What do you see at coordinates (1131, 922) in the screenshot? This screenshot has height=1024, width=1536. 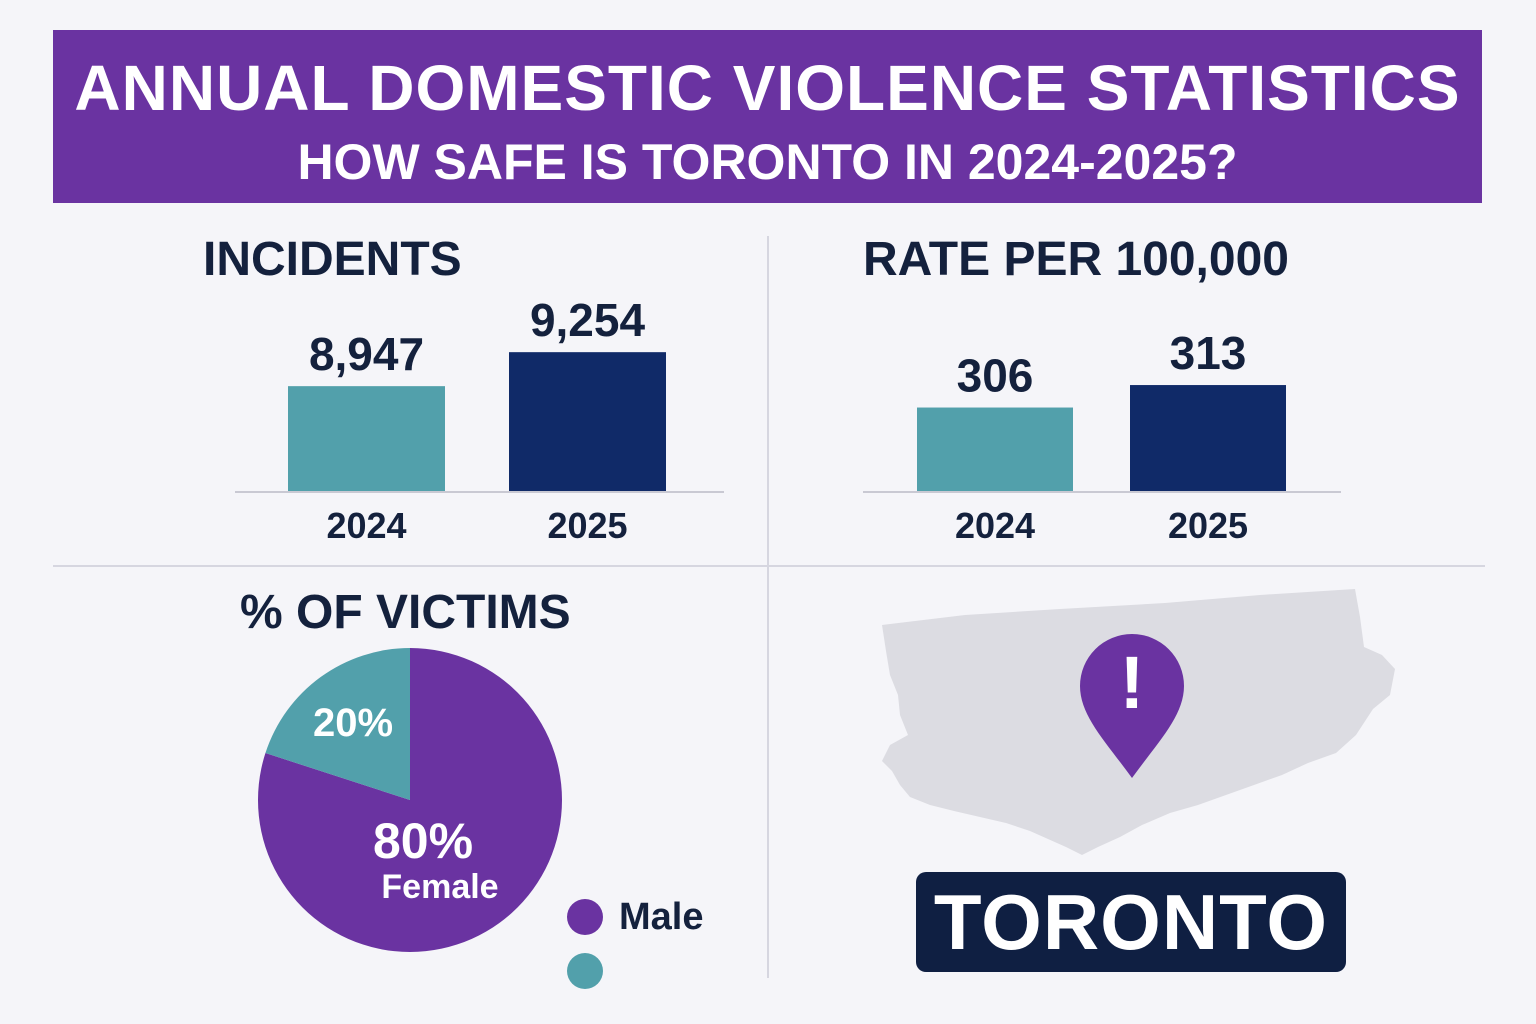 I see `city-label: TORONTO` at bounding box center [1131, 922].